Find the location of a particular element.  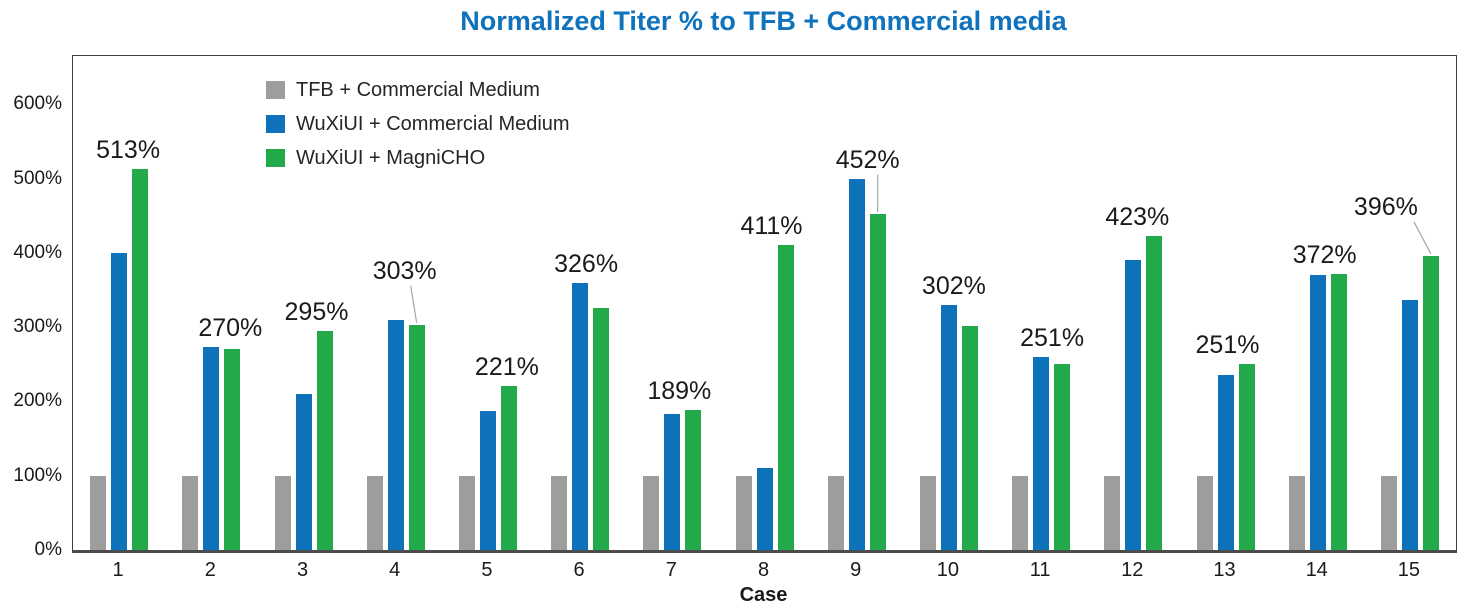

x-tick-label: 15 is located at coordinates (1409, 570).